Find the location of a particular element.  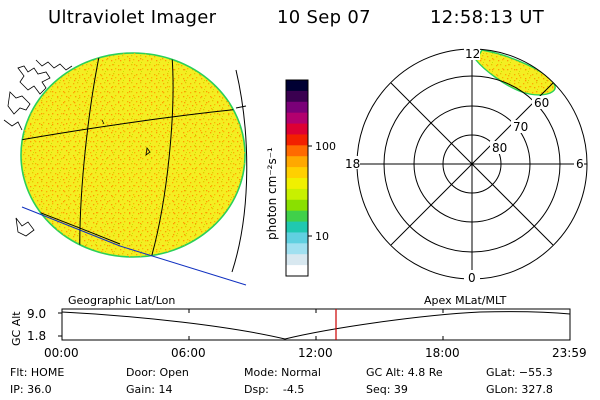

time-tick: 12:00 is located at coordinates (315, 353).